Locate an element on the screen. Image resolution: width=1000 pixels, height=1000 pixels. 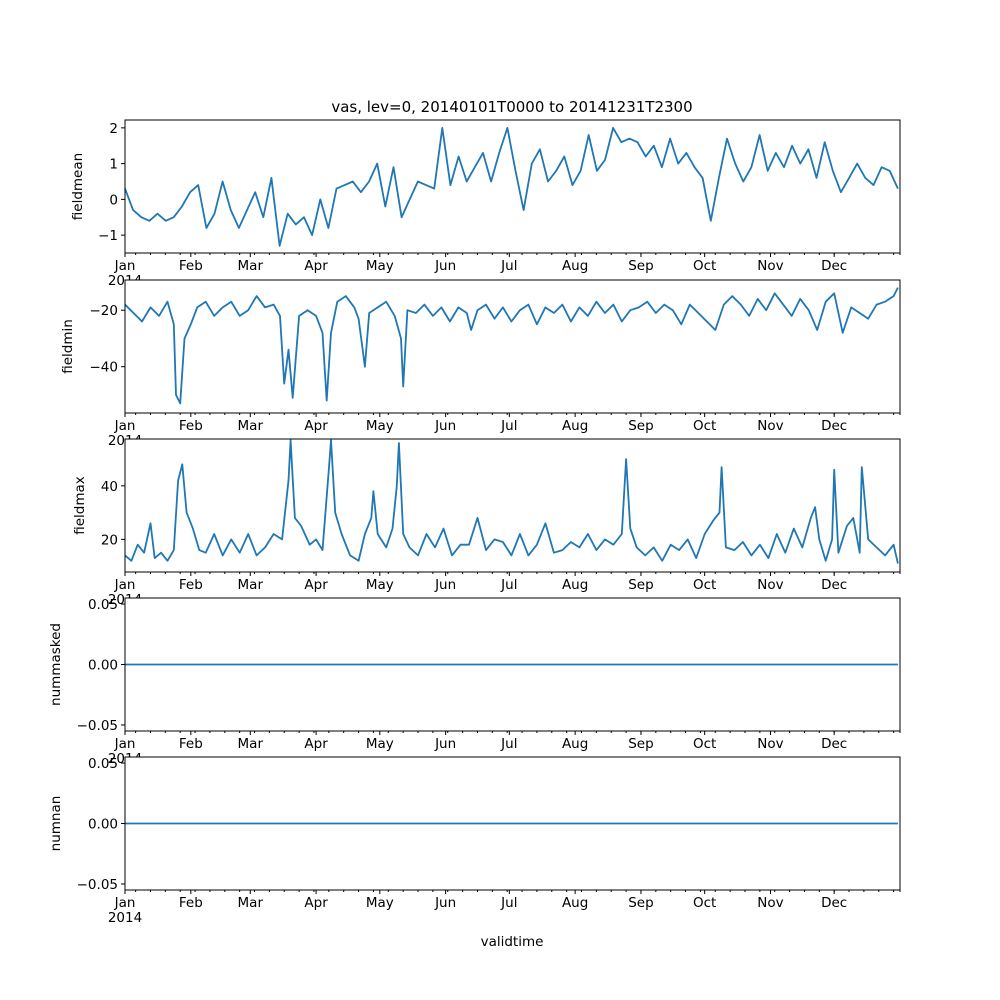
y-axis-label: nummasked is located at coordinates (56, 664).